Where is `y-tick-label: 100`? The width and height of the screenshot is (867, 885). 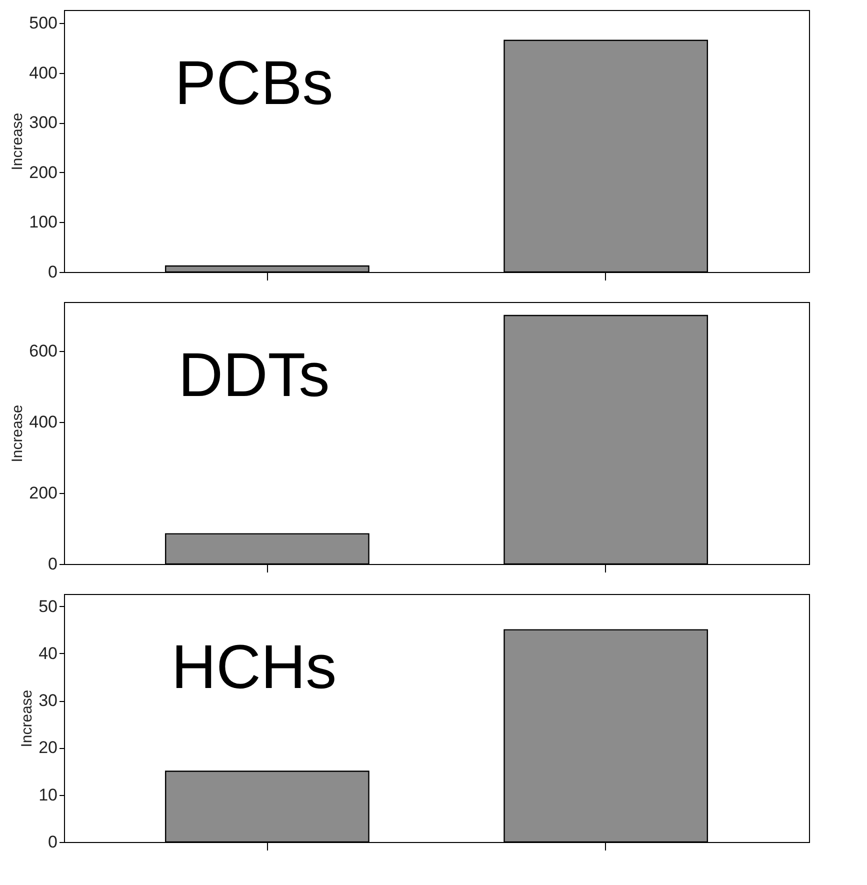
y-tick-label: 100 is located at coordinates (43, 222).